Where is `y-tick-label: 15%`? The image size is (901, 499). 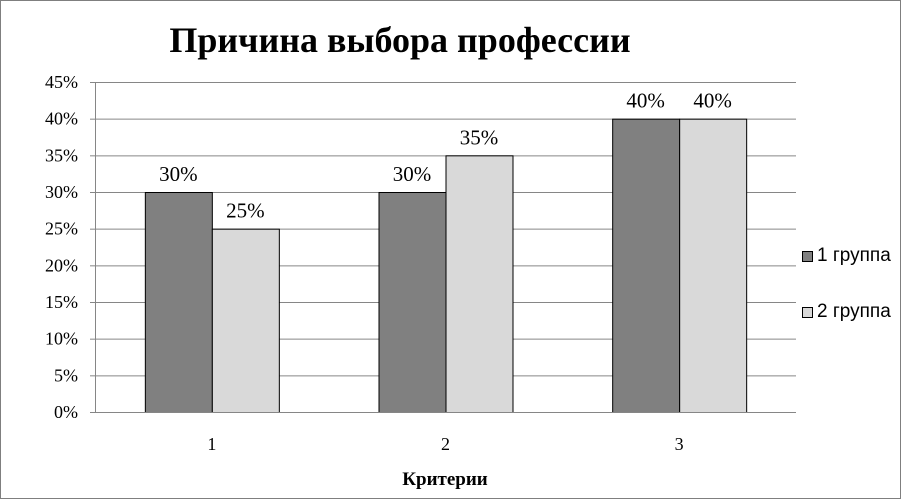 y-tick-label: 15% is located at coordinates (61, 302).